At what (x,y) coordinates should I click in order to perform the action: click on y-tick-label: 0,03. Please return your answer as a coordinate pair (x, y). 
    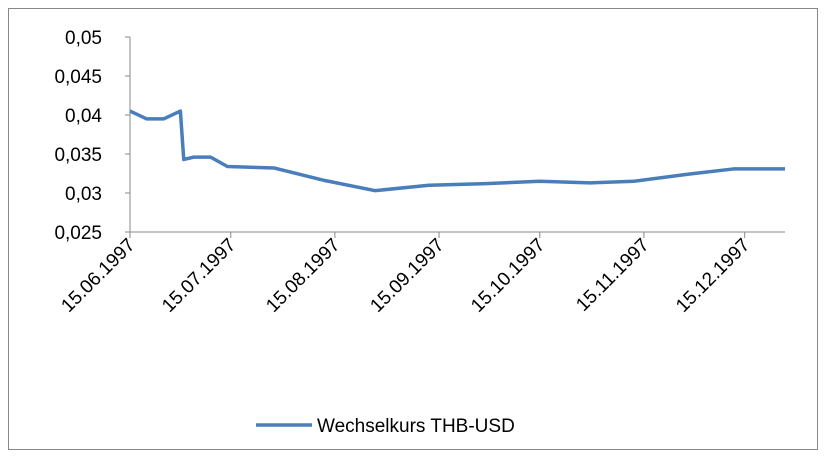
    Looking at the image, I should click on (83, 194).